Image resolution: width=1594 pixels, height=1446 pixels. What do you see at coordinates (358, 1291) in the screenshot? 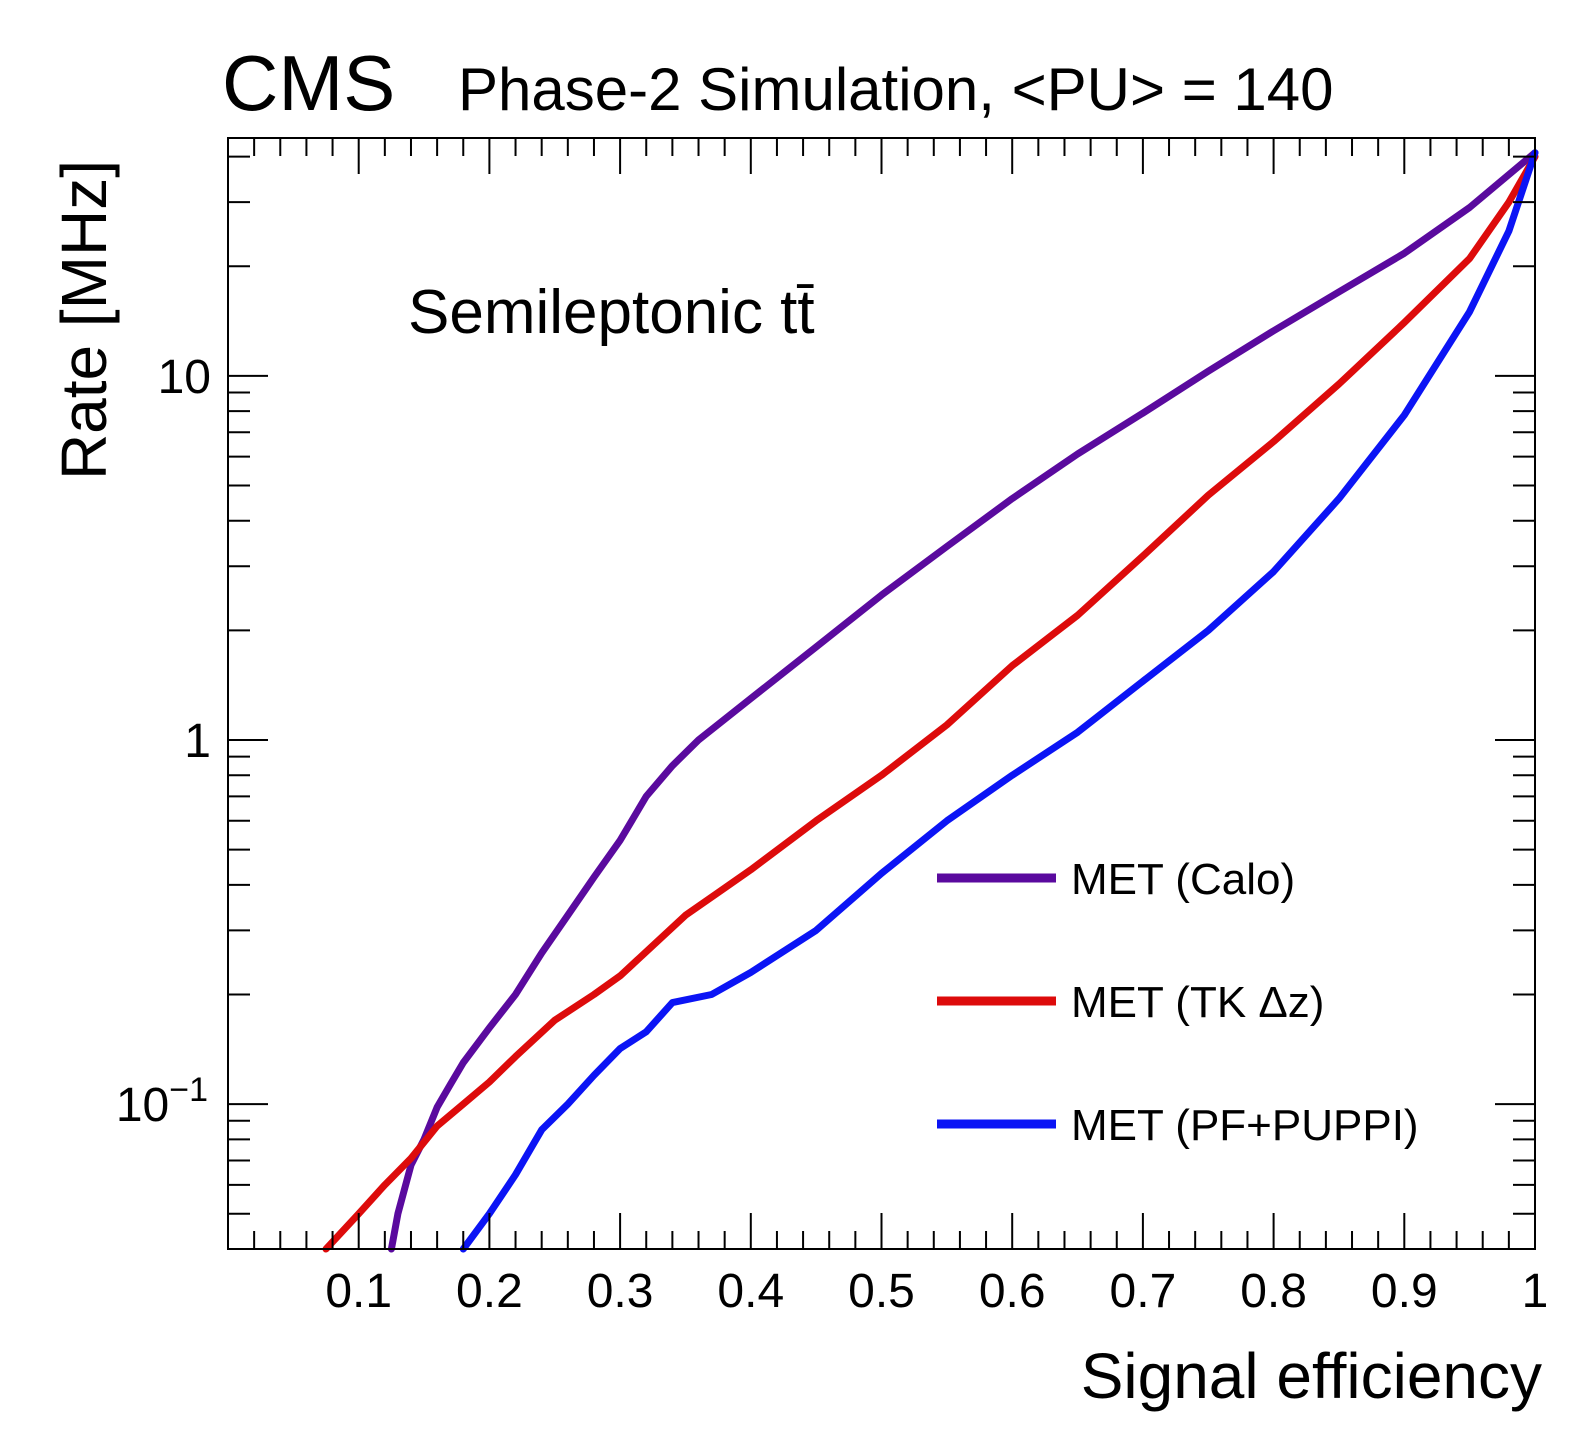
I see `x-tick-label: 0.1` at bounding box center [358, 1291].